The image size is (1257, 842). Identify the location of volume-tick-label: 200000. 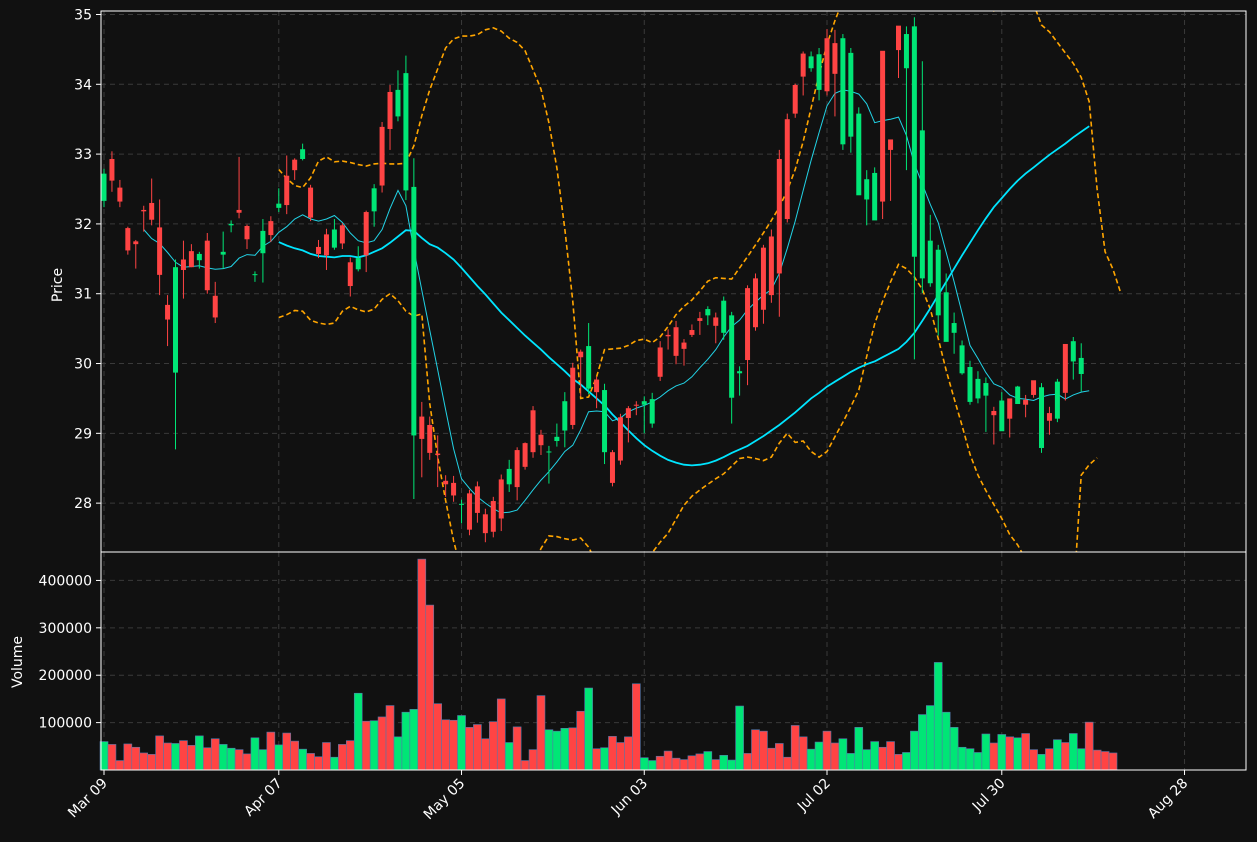
(65, 676).